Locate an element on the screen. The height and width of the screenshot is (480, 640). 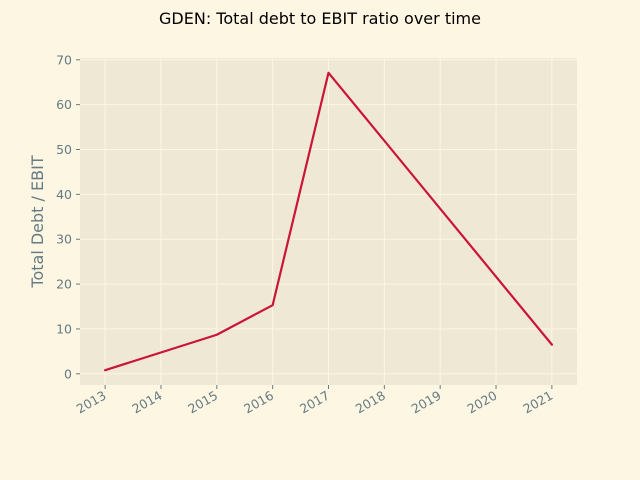
y-tick-label: 60 is located at coordinates (64, 104).